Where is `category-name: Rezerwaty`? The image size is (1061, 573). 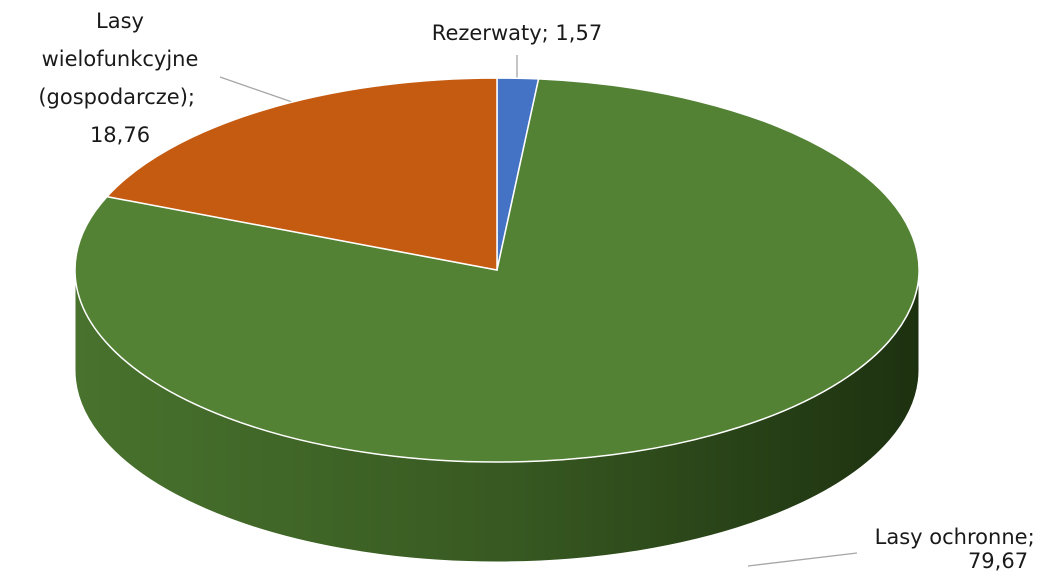
category-name: Rezerwaty is located at coordinates (487, 33).